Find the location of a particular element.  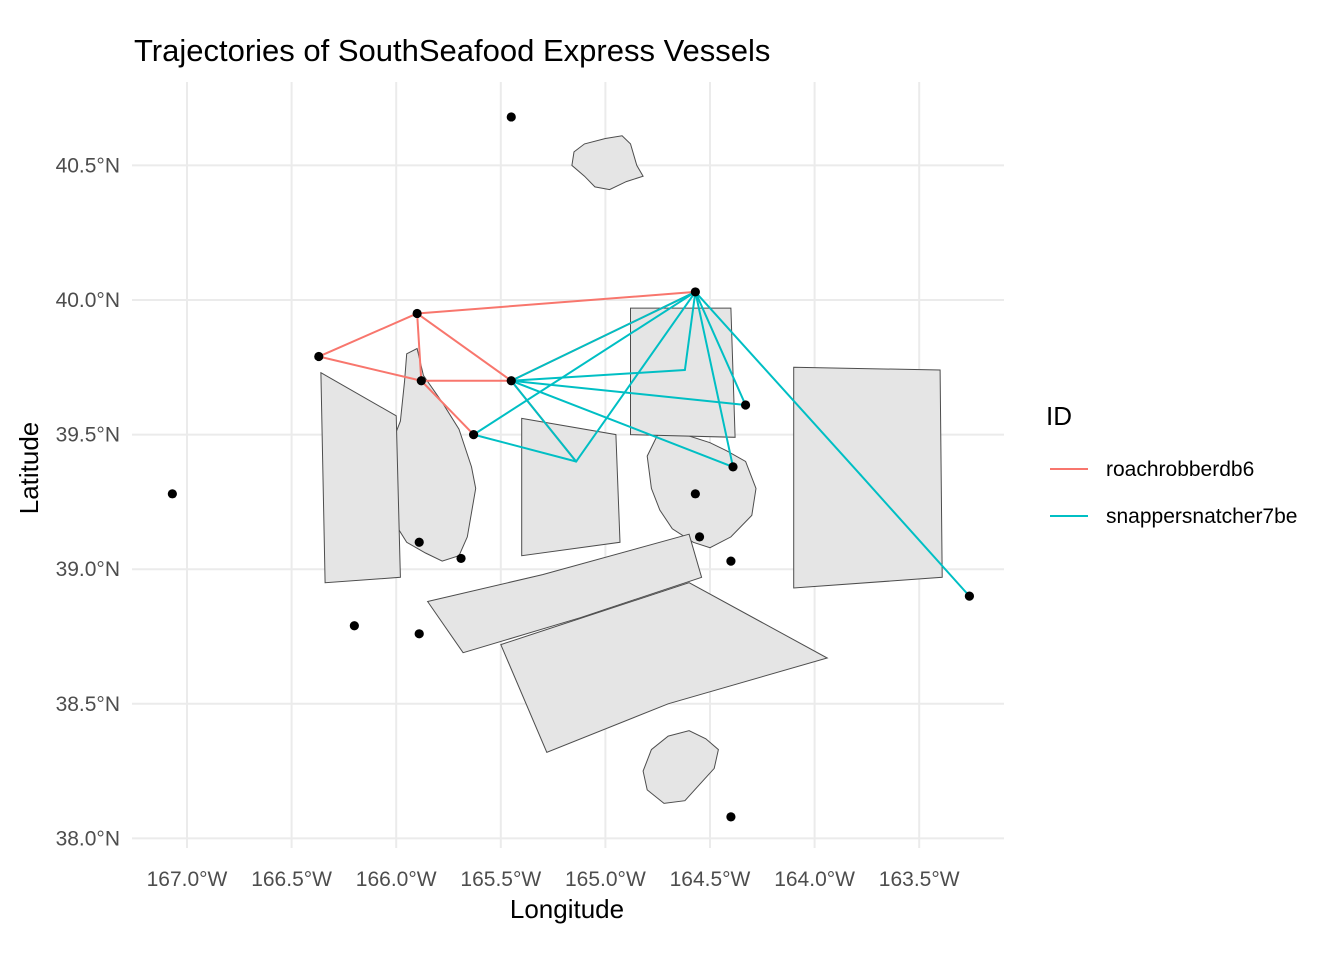

x-tick-label: 166.5°W is located at coordinates (291, 879).